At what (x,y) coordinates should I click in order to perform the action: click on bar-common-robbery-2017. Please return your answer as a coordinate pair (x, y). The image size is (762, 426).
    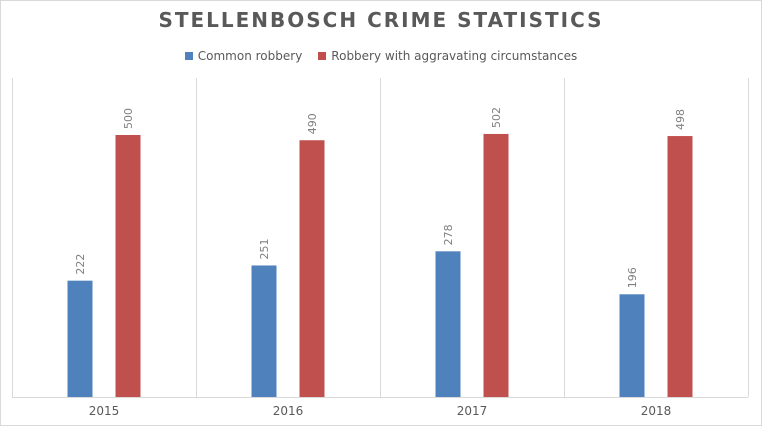
    Looking at the image, I should click on (448, 324).